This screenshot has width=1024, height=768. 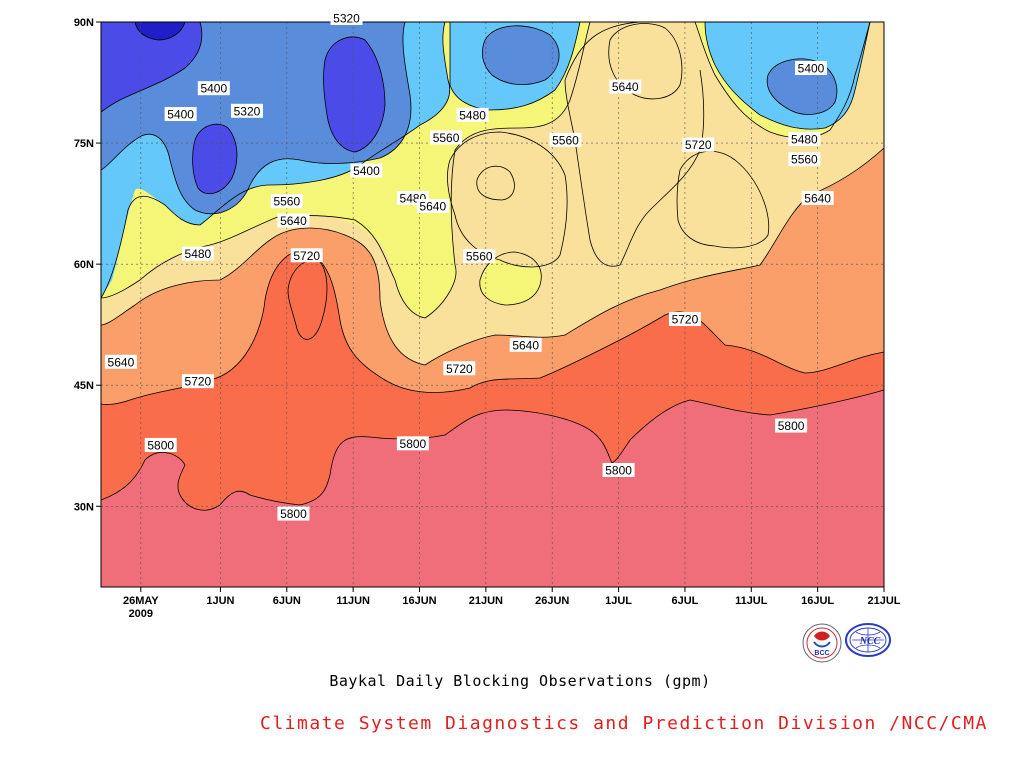 I want to click on y-tick-label: 75N, so click(x=84, y=144).